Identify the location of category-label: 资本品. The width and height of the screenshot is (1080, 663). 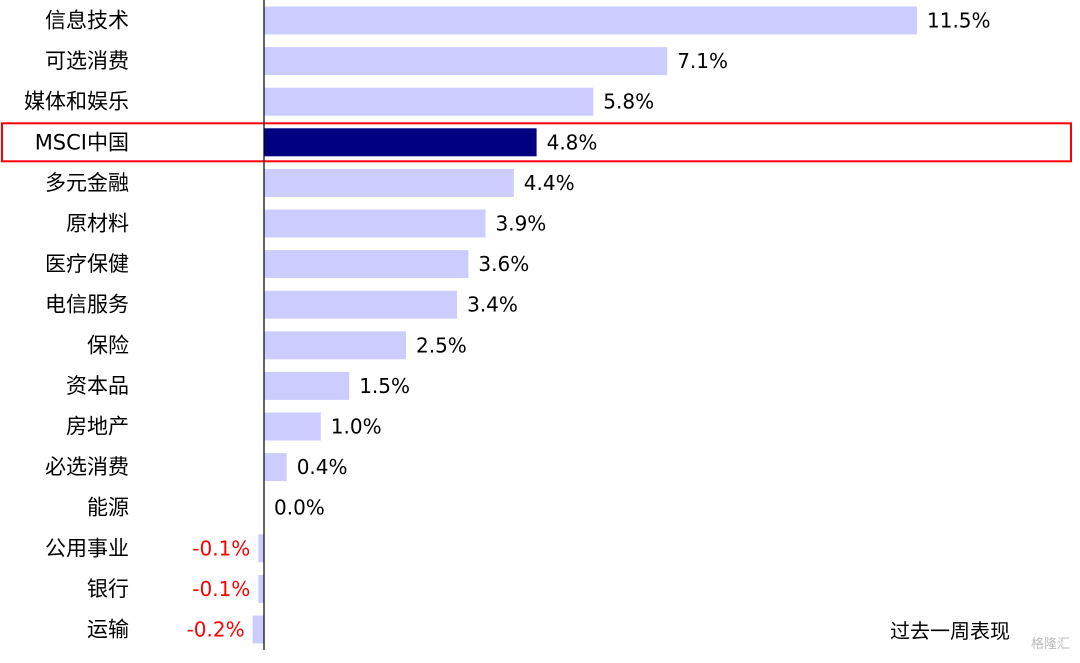
(97, 386).